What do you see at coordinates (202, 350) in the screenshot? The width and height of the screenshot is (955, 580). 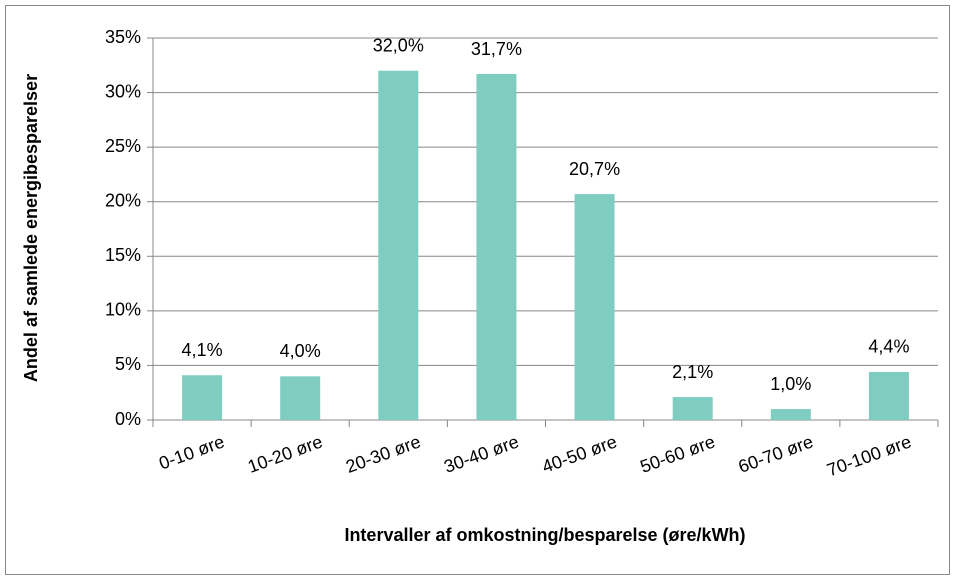 I see `data-label: 4,1%` at bounding box center [202, 350].